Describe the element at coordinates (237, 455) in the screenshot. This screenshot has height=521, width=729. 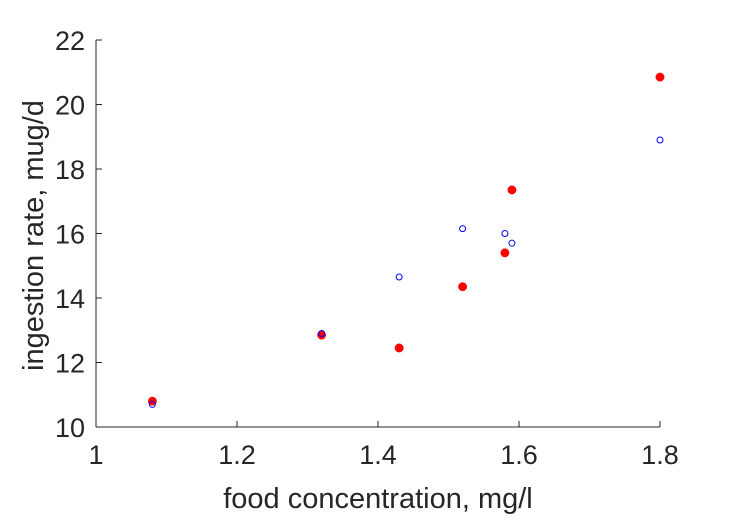
I see `x-tick-label: 1.2` at that location.